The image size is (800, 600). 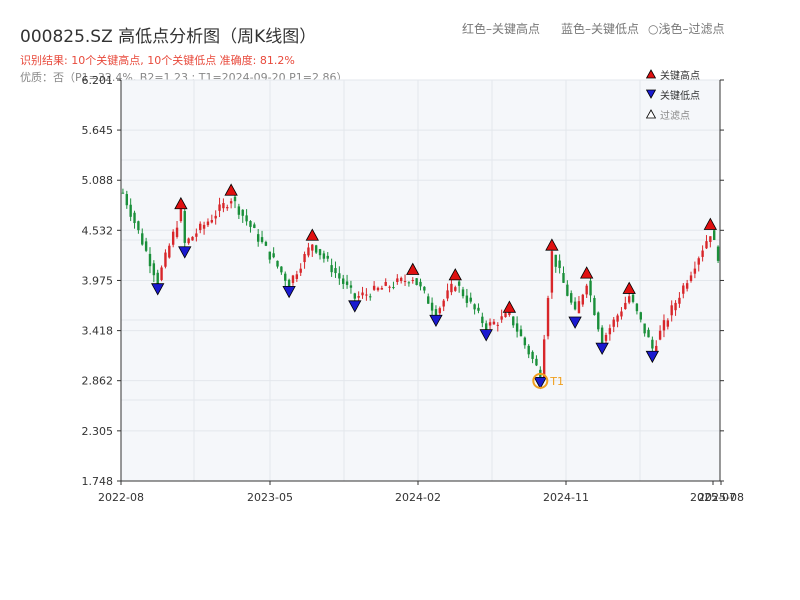 I want to click on legend-label-low: 关键低点, so click(x=680, y=96).